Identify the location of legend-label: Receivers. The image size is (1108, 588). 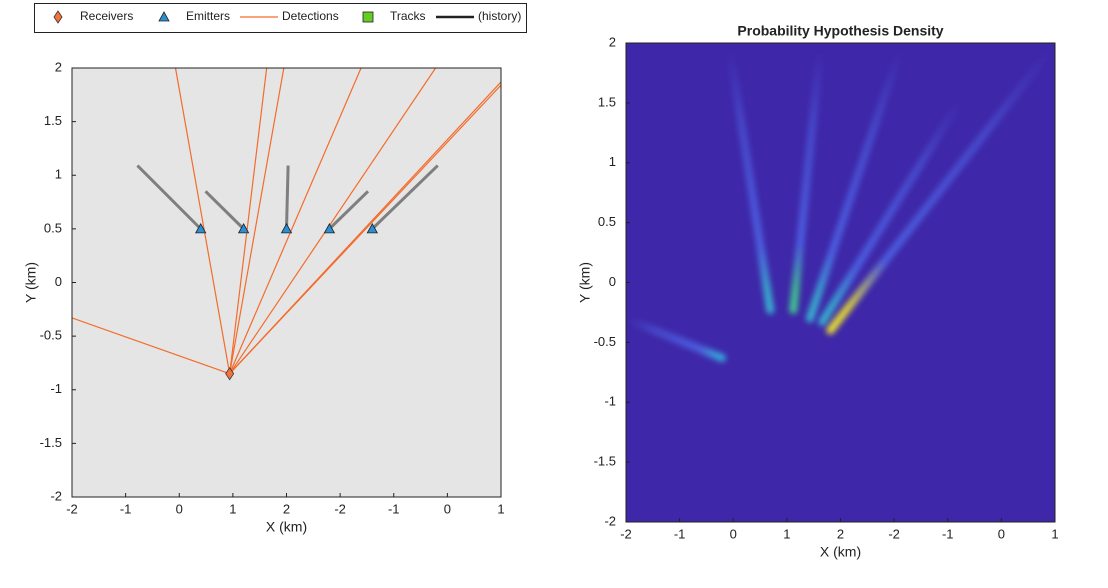
(106, 16).